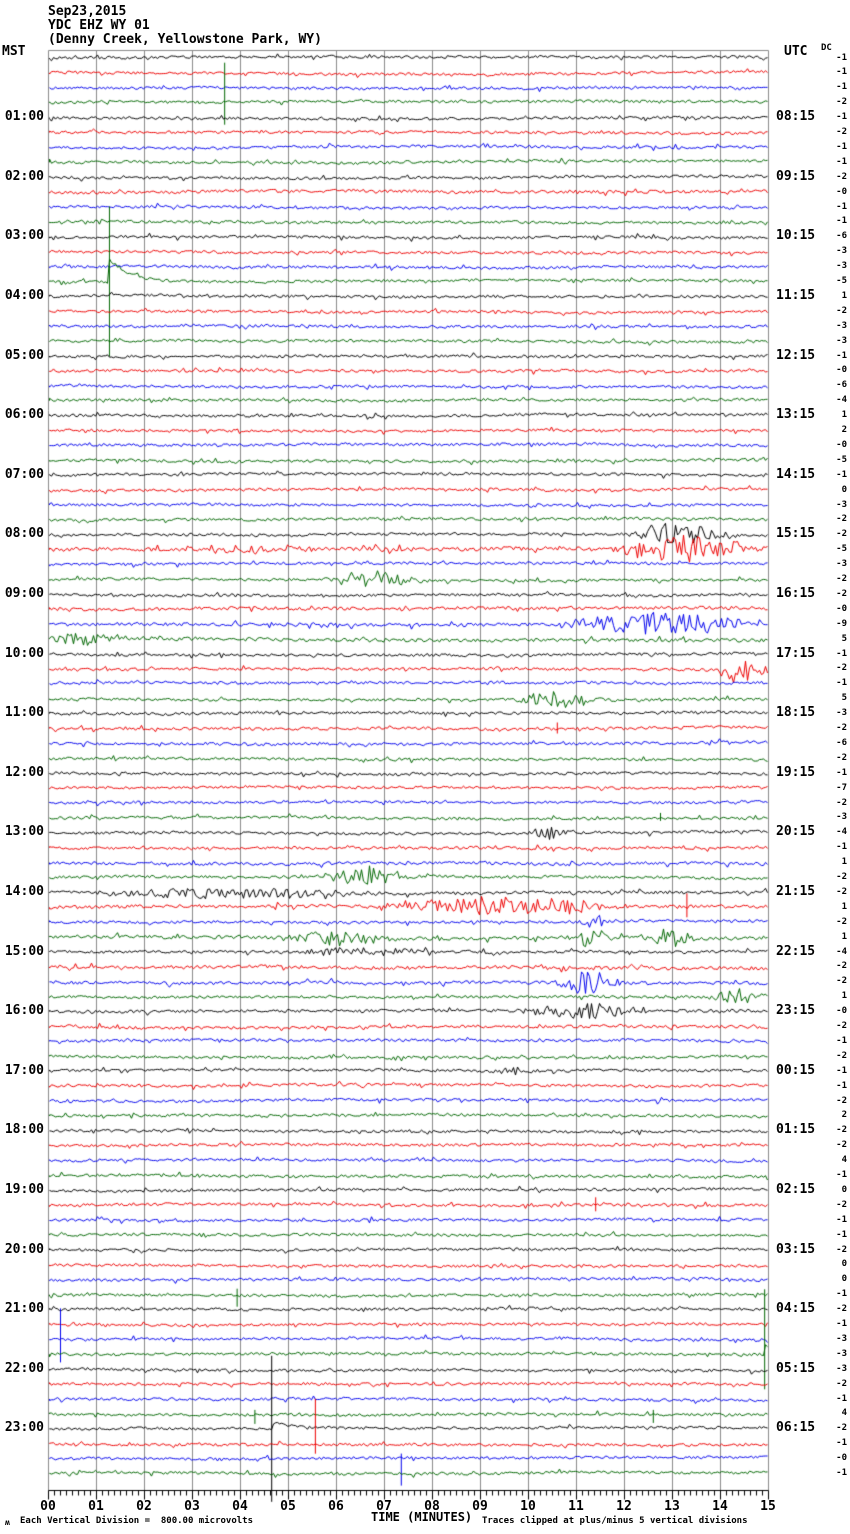  Describe the element at coordinates (796, 1428) in the screenshot. I see `utc-hour-label: 06:15` at that location.